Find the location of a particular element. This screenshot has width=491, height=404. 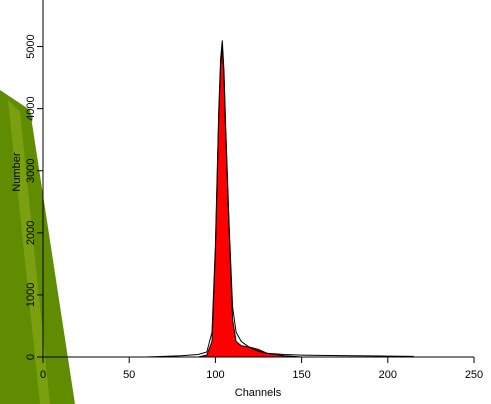

y-tick-label: 0 is located at coordinates (31, 357).